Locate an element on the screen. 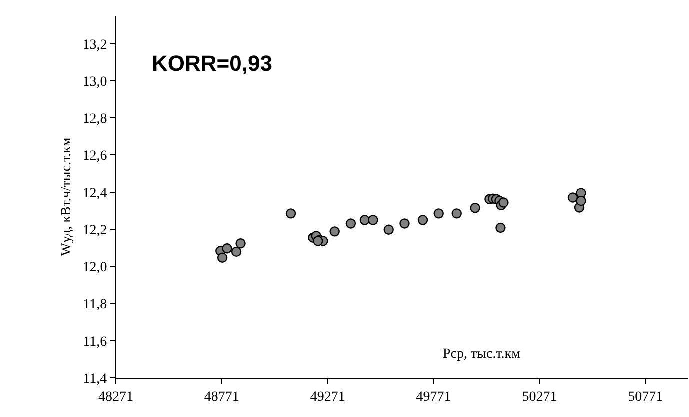  y-tick-label: 13,0 is located at coordinates (95, 82).